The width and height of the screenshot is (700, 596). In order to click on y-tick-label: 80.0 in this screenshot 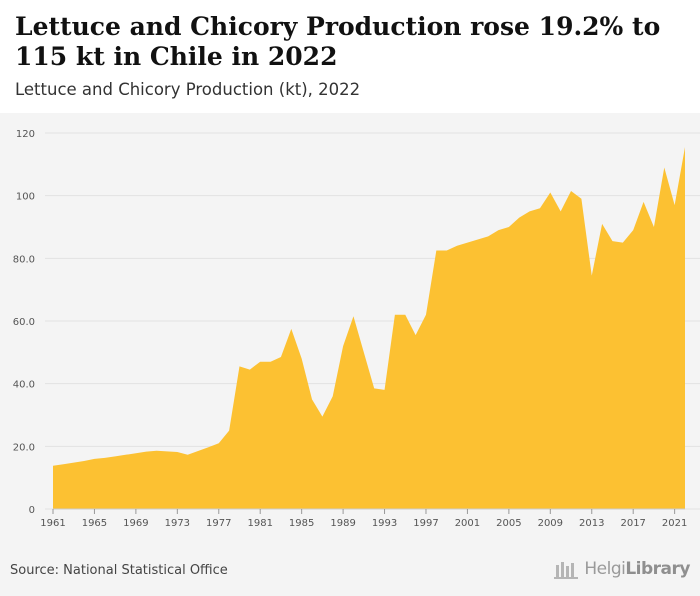, I will do `click(24, 259)`.